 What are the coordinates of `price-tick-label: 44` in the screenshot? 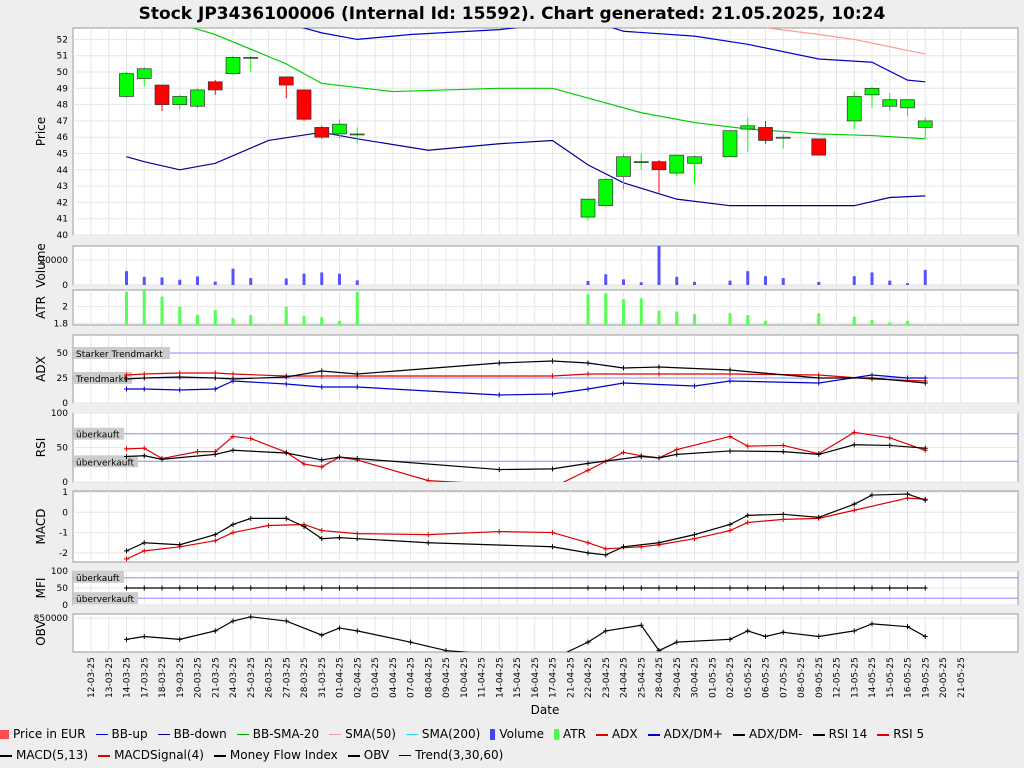 It's located at (63, 171).